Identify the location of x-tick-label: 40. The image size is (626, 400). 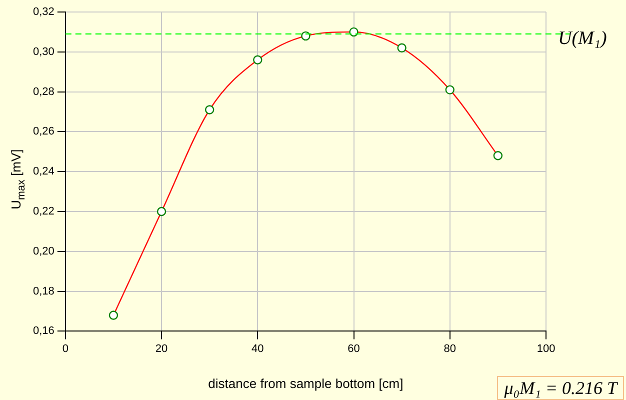
(258, 348).